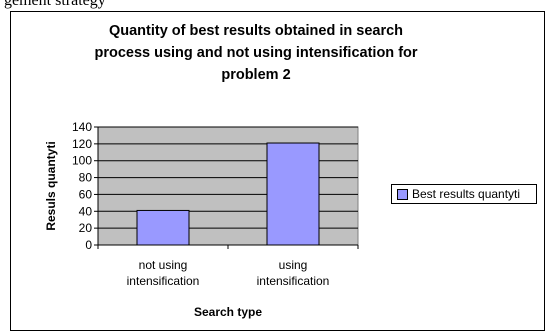 The height and width of the screenshot is (335, 553). I want to click on y-tick-label: 20, so click(86, 228).